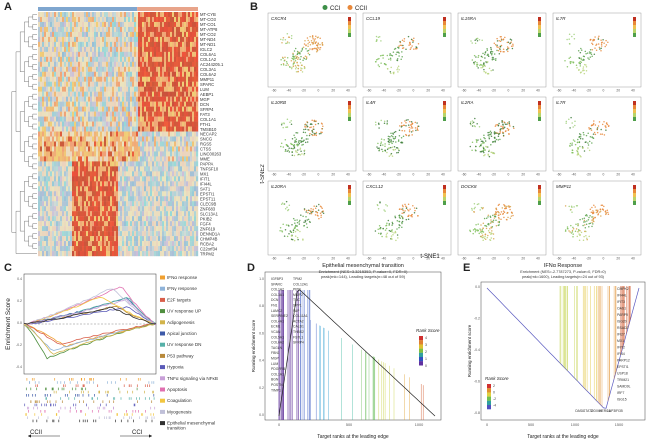 This screenshot has width=650, height=441. Describe the element at coordinates (277, 284) in the screenshot. I see `gsea-d-gene-label: SPARC` at that location.